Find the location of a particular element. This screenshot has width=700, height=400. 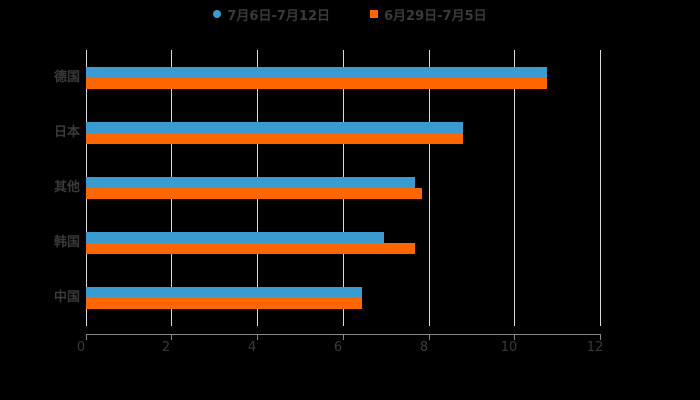

legend-label: 7月6日-7月12日 is located at coordinates (278, 16).